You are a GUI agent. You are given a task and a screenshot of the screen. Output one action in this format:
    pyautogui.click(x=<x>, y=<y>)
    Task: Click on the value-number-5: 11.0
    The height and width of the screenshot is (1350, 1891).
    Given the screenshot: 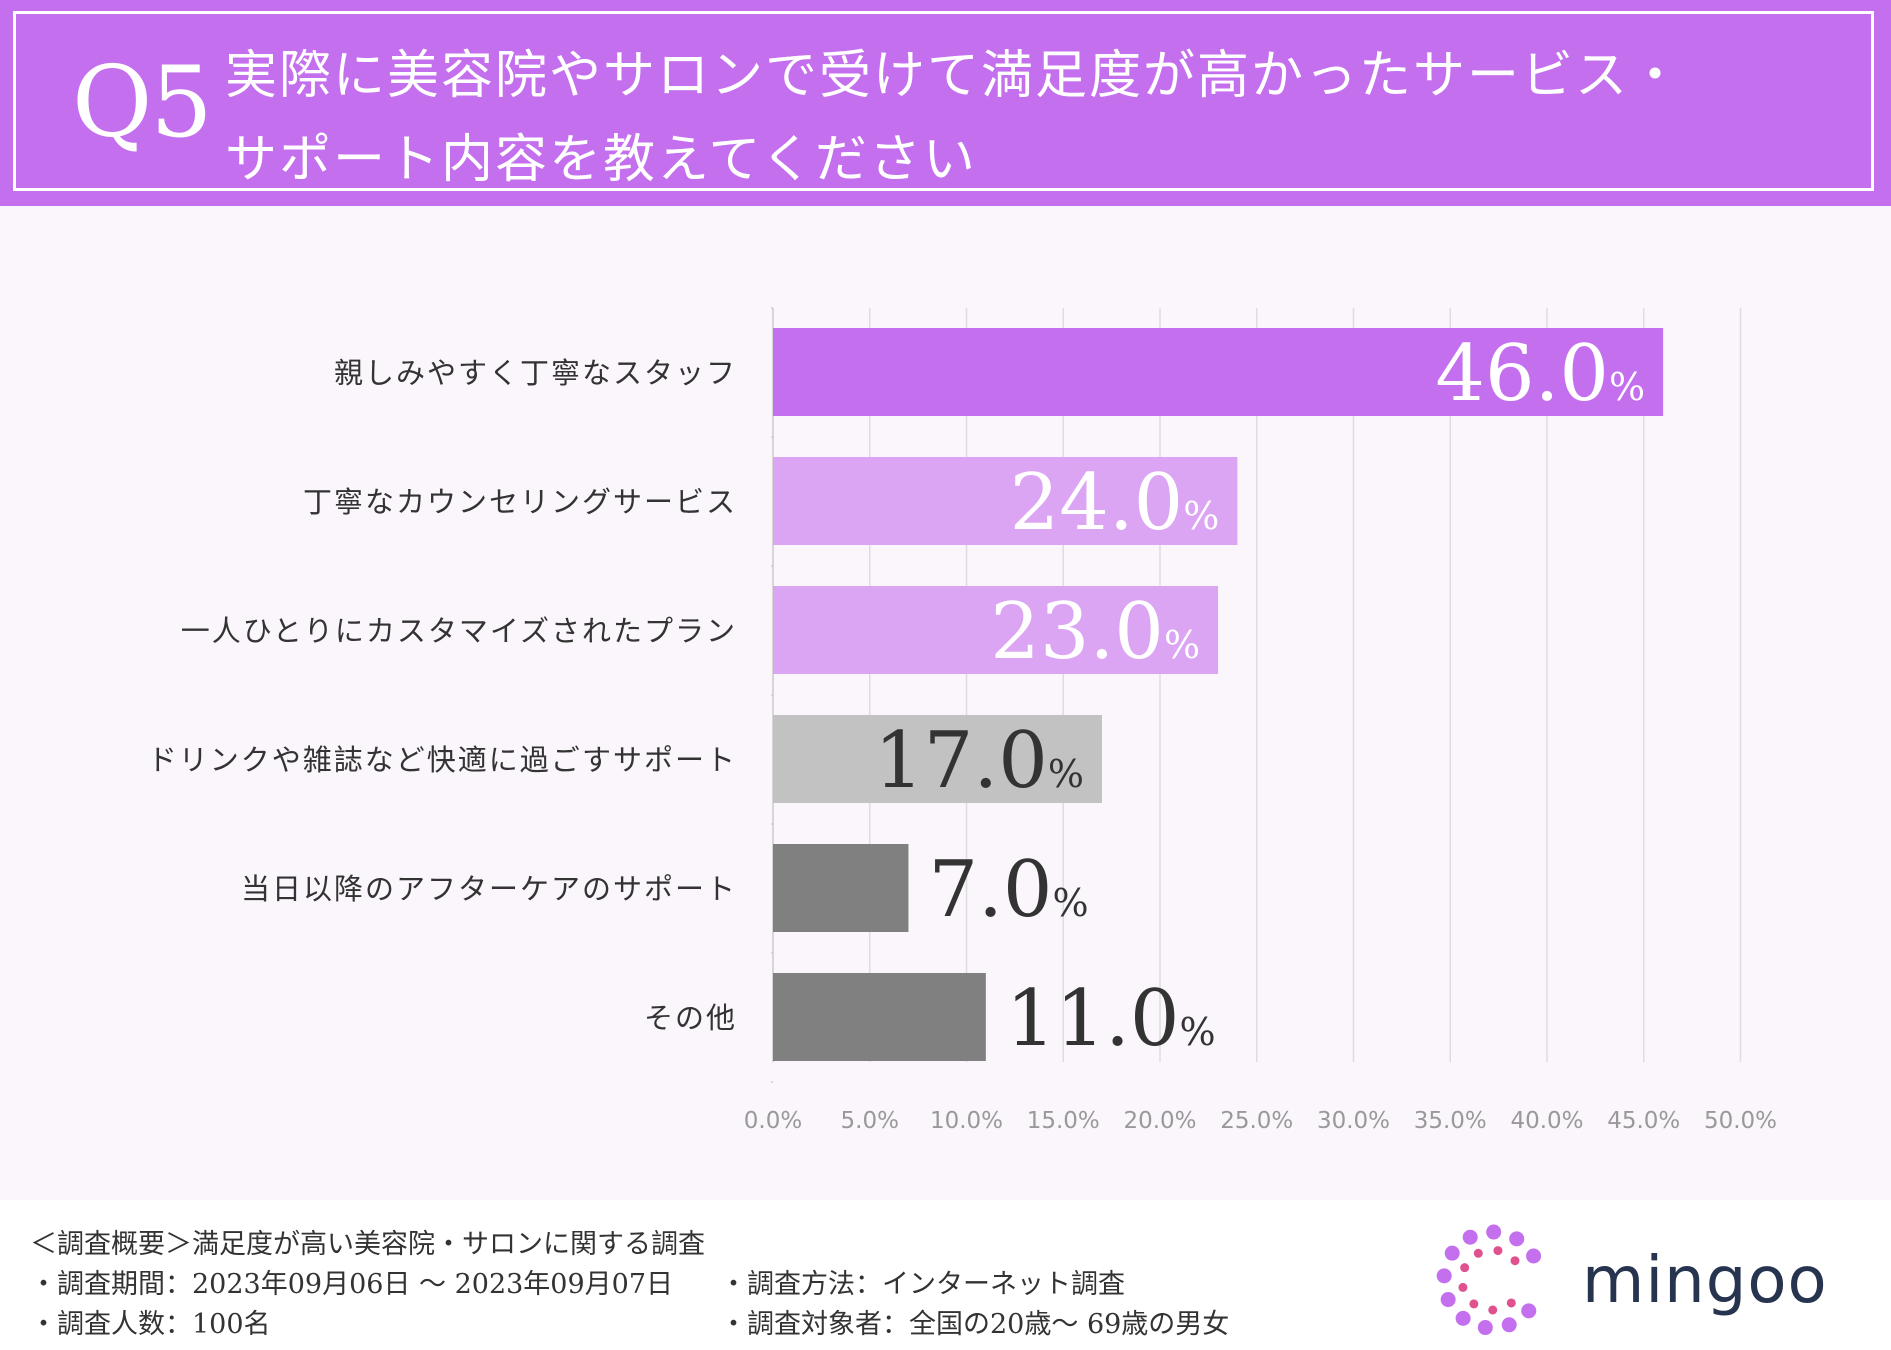 What is the action you would take?
    pyautogui.click(x=1093, y=1019)
    